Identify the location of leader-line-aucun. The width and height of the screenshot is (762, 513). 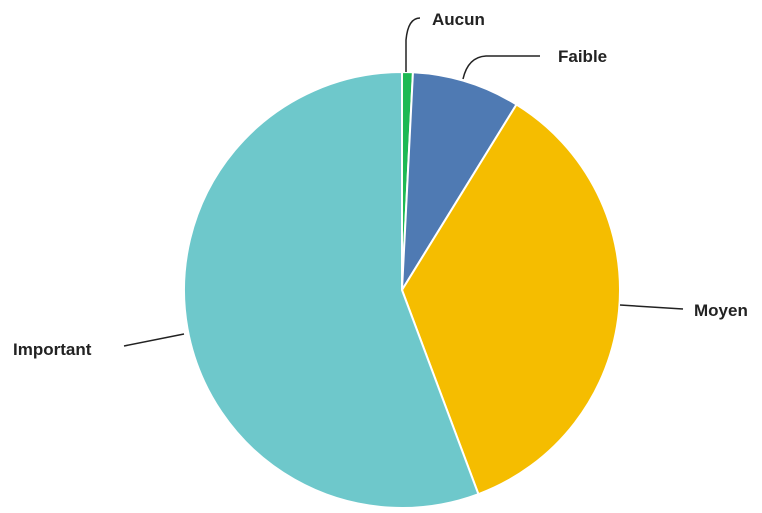
(413, 44).